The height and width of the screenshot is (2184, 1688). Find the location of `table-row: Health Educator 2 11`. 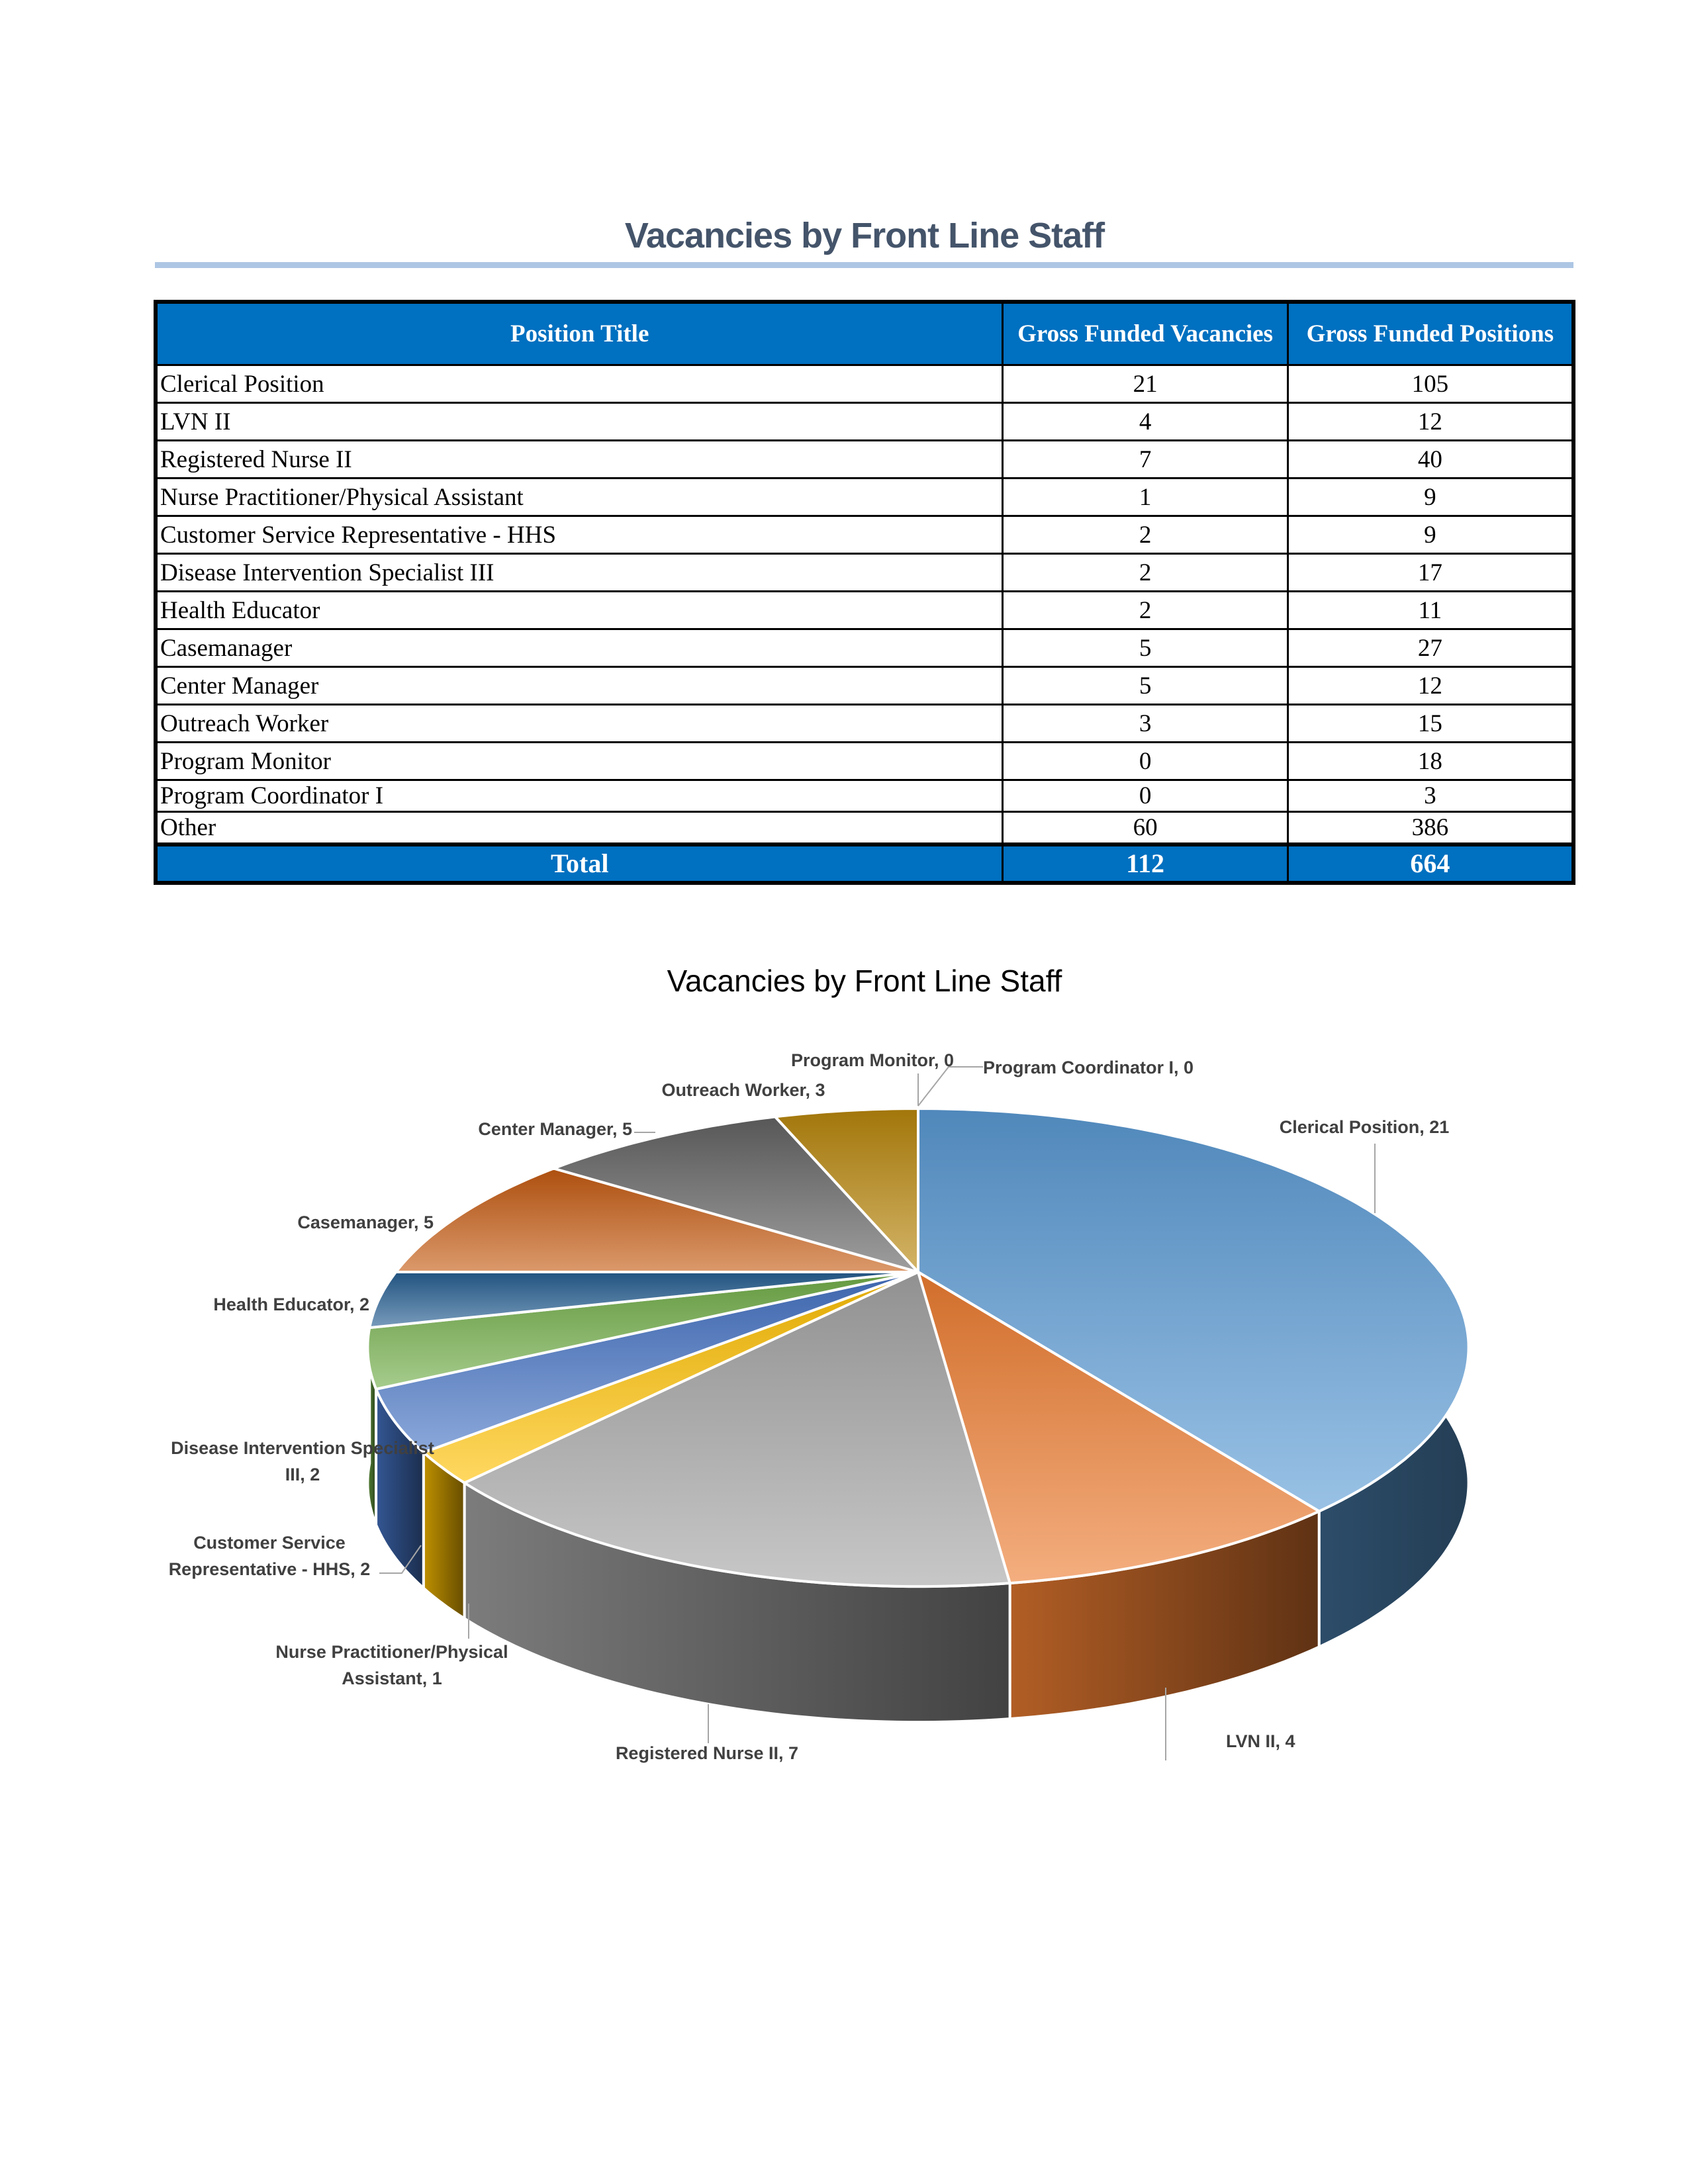

table-row: Health Educator 2 11 is located at coordinates (864, 610).